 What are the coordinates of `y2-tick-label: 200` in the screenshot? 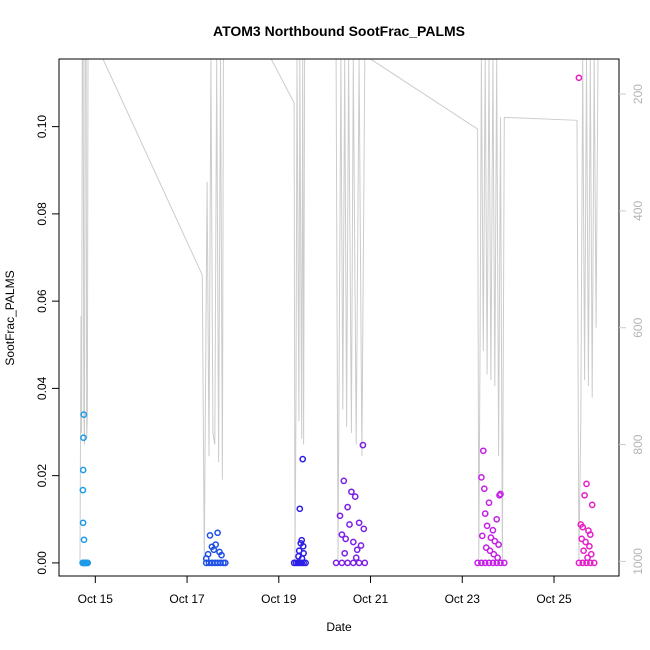 It's located at (638, 94).